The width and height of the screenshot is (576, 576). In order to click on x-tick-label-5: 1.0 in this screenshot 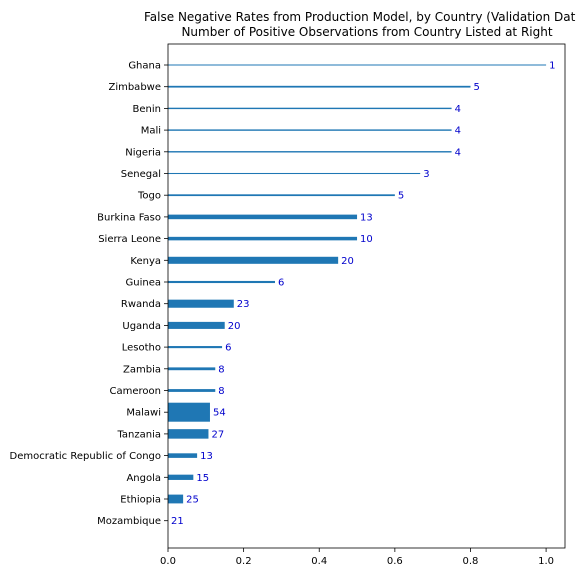, I will do `click(546, 561)`.